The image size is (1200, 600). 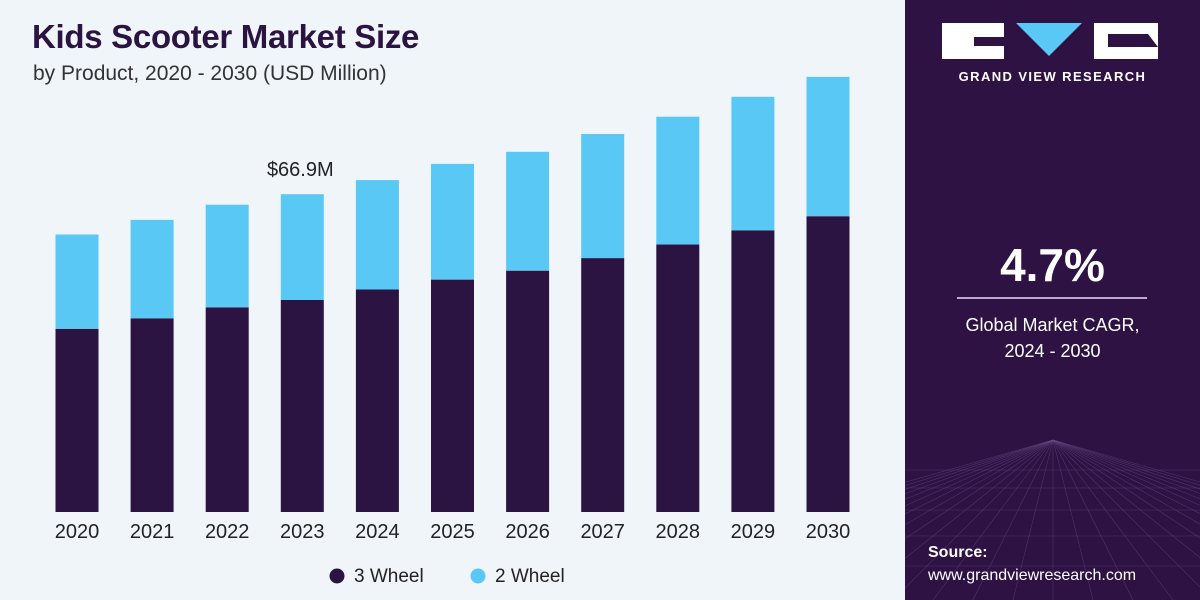 I want to click on decorative-grid-background, so click(x=1052, y=519).